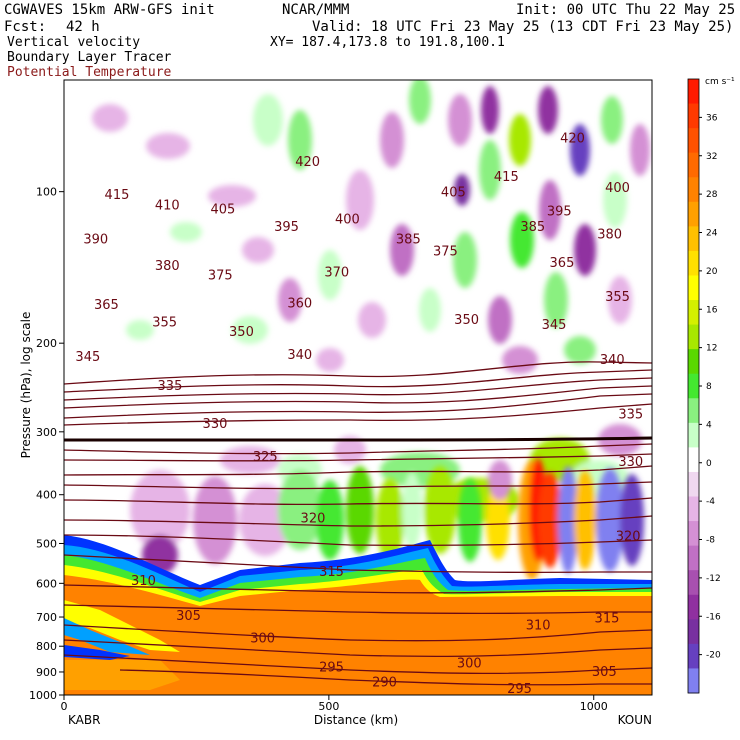 The image size is (740, 740). I want to click on x-tick-label: 1000, so click(594, 706).